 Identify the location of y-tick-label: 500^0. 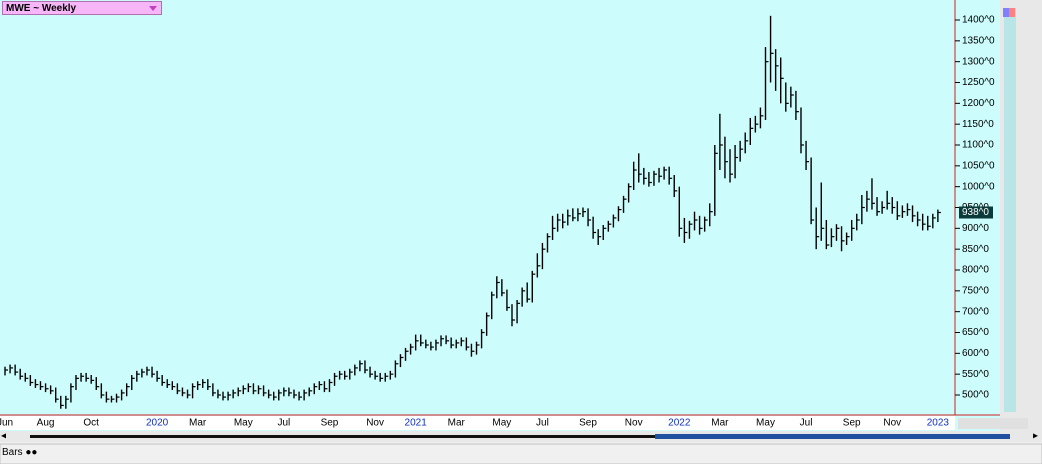
(975, 395).